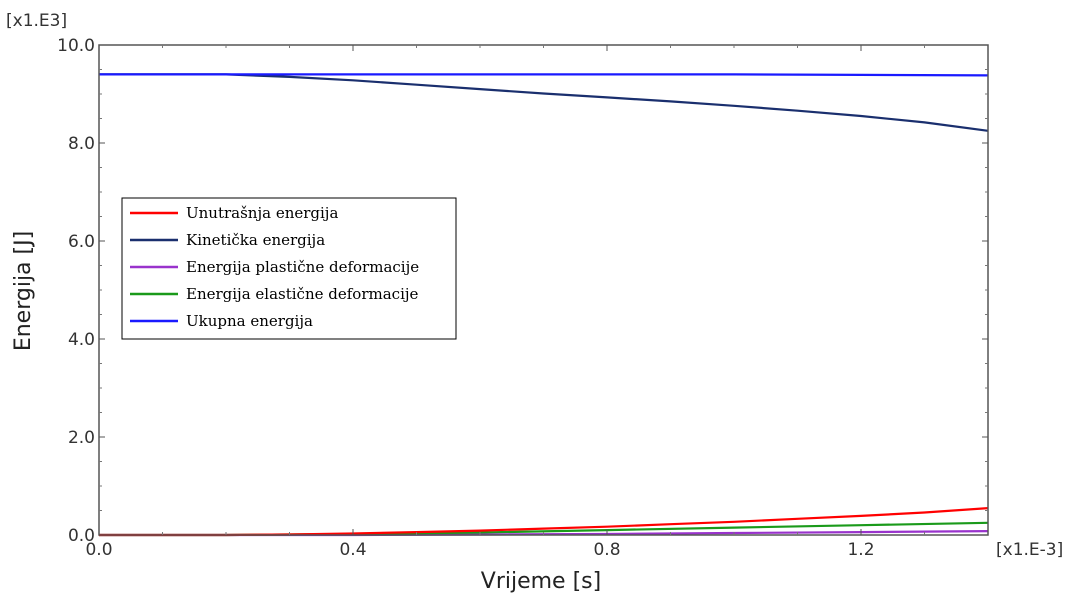 This screenshot has height=600, width=1088. Describe the element at coordinates (23, 291) in the screenshot. I see `y-axis-title: Energija [J]` at that location.